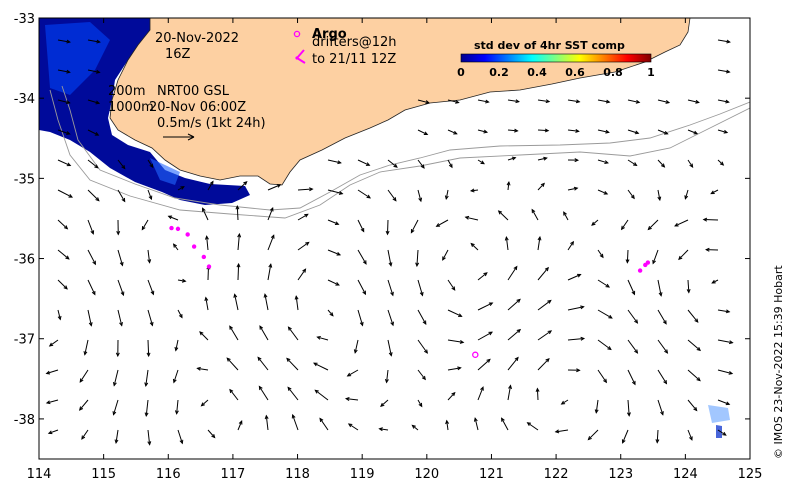  Describe the element at coordinates (491, 474) in the screenshot. I see `x-tick-label: 121` at that location.